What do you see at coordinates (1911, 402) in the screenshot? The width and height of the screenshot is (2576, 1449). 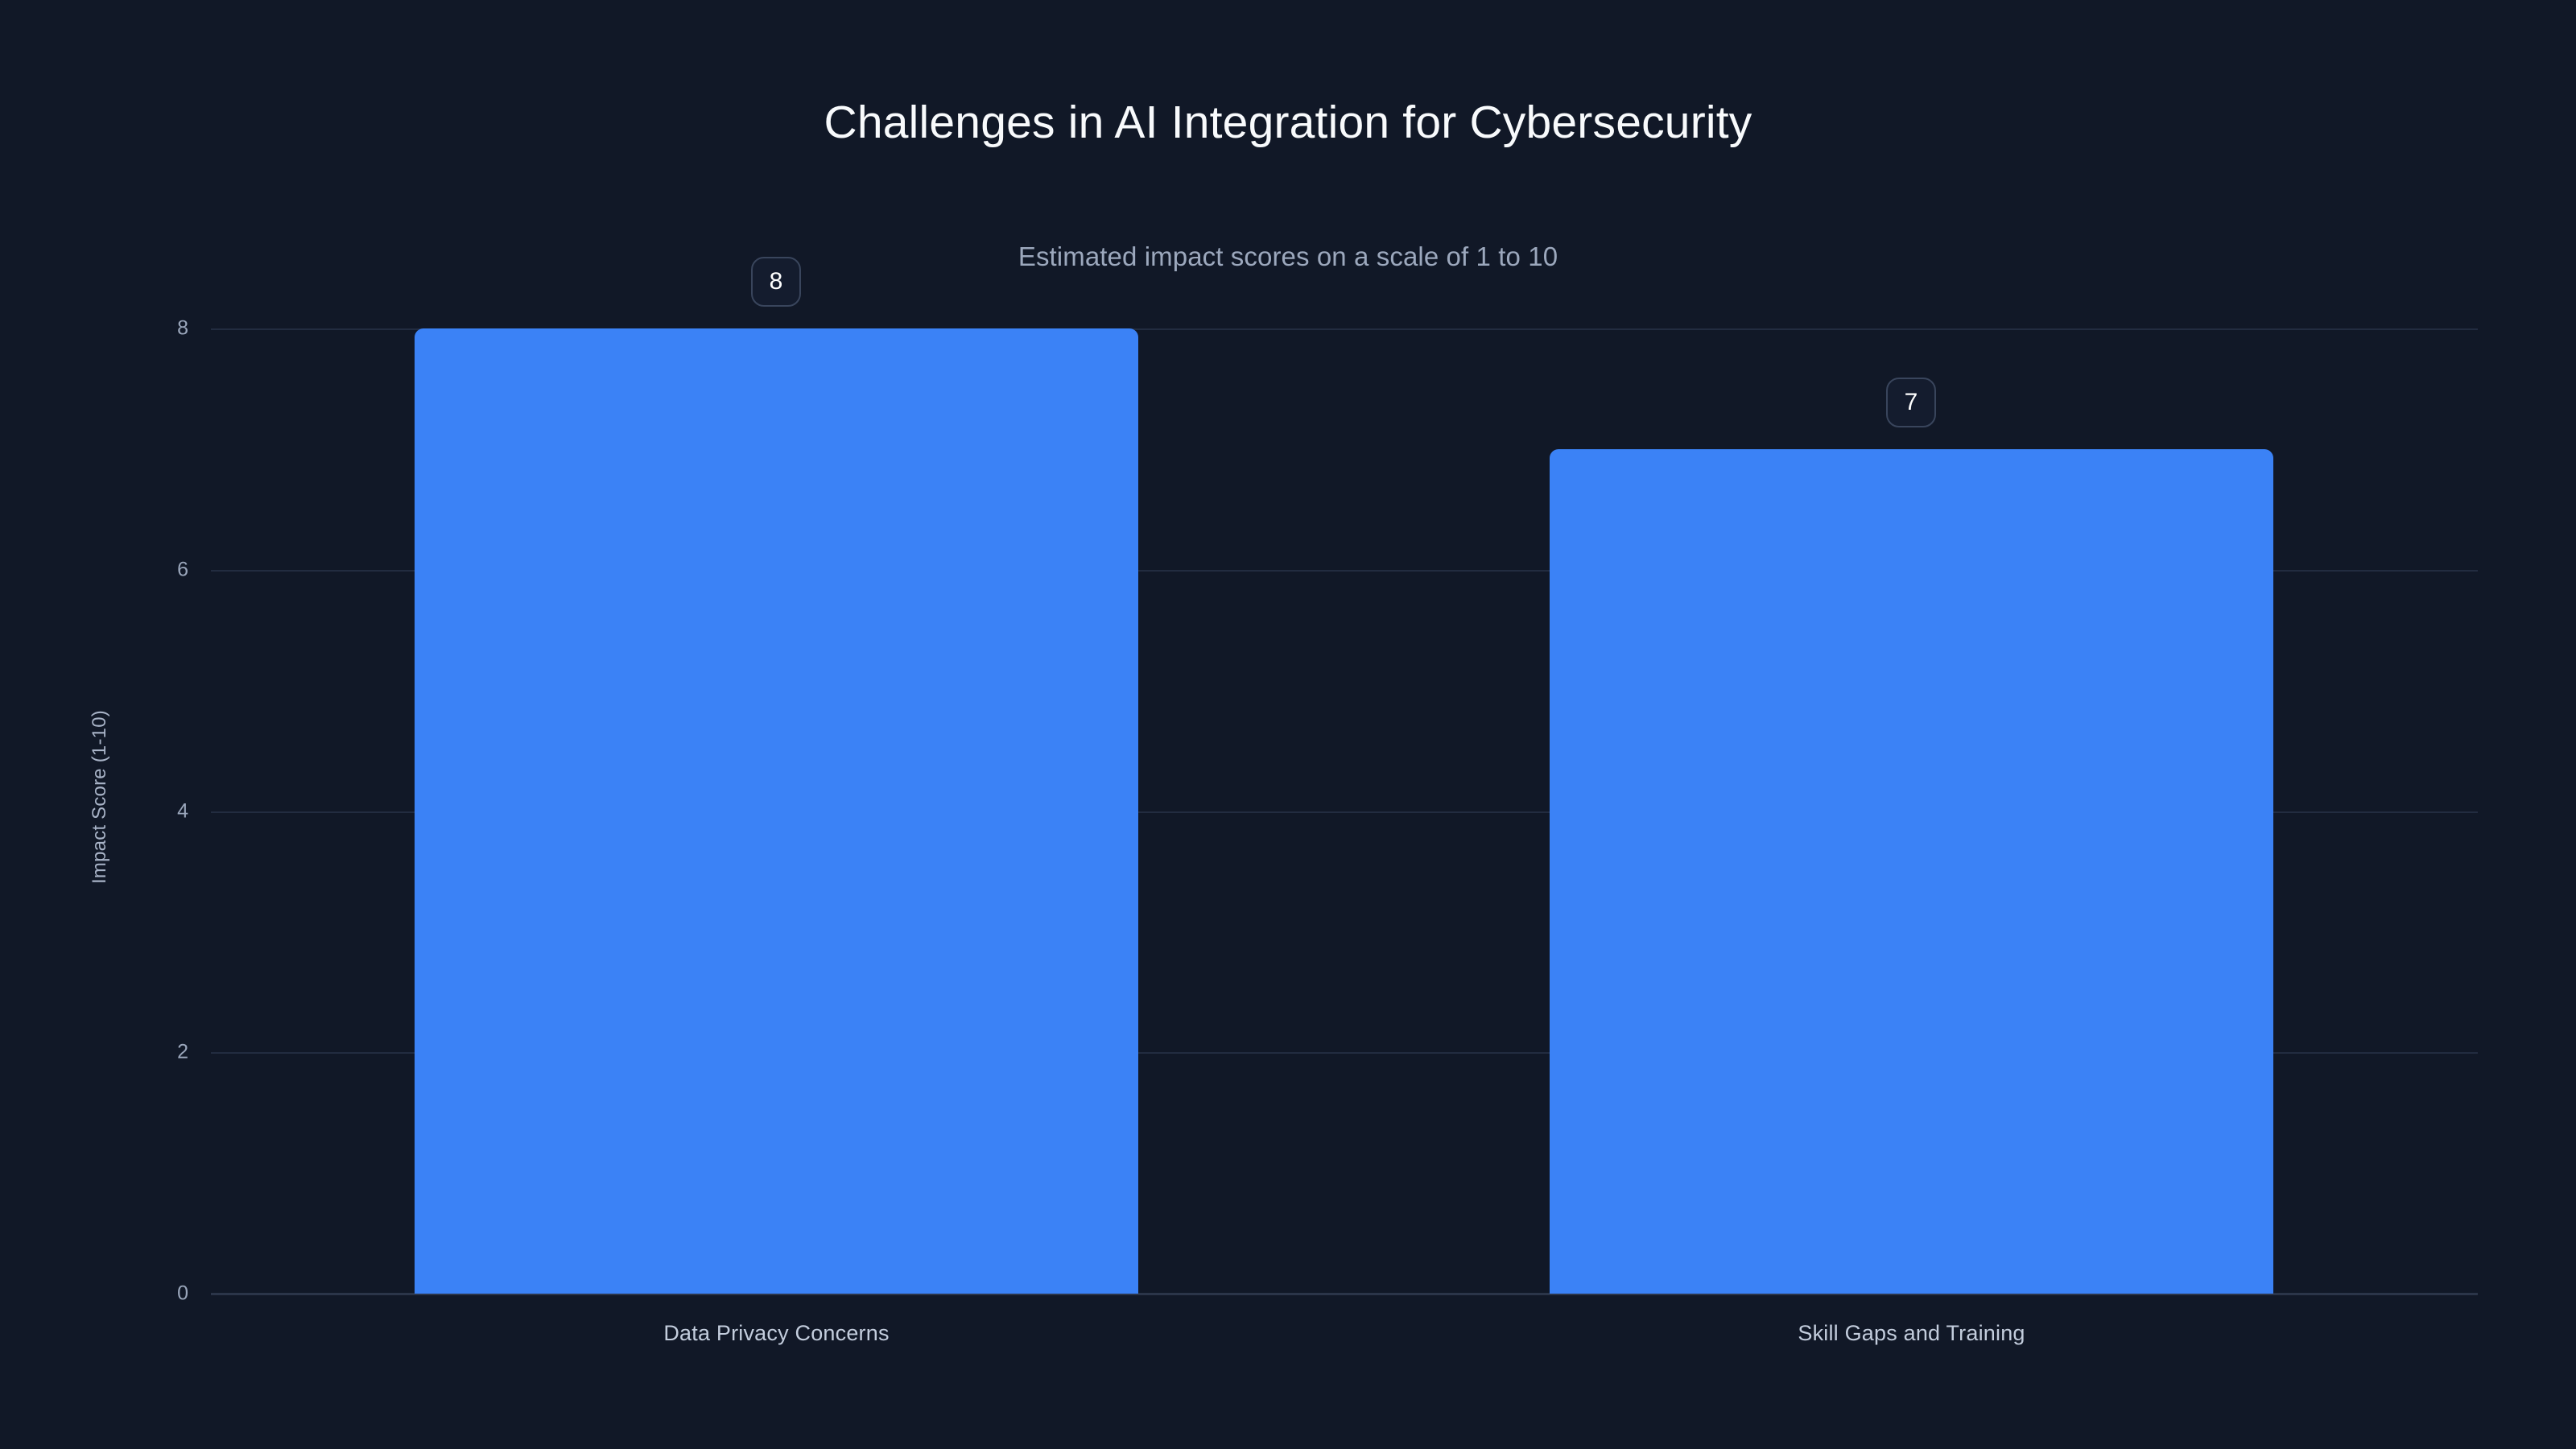 I see `value-badge-skill-gaps-and-training: 7` at bounding box center [1911, 402].